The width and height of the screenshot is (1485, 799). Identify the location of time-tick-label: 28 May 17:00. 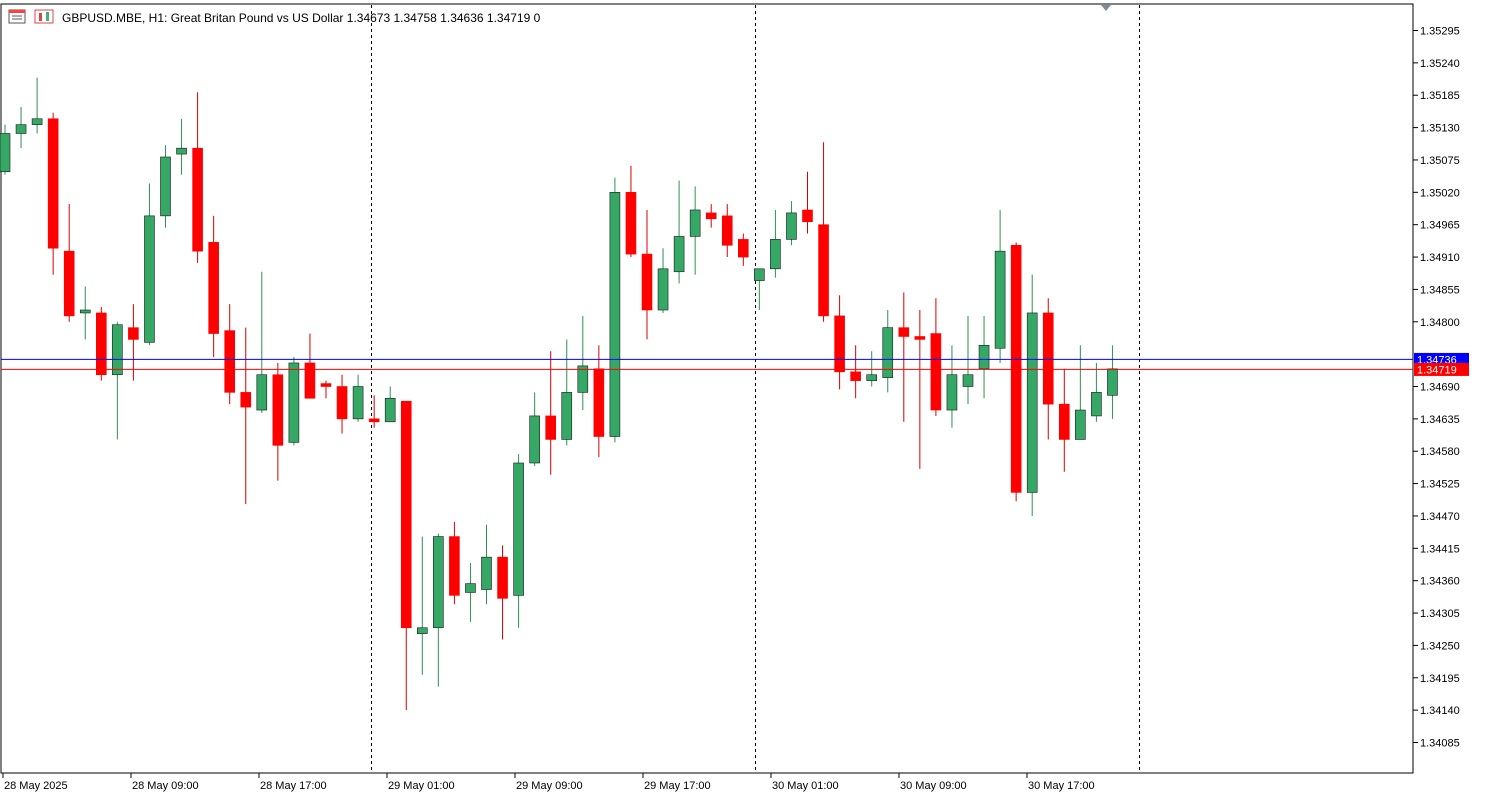
(293, 786).